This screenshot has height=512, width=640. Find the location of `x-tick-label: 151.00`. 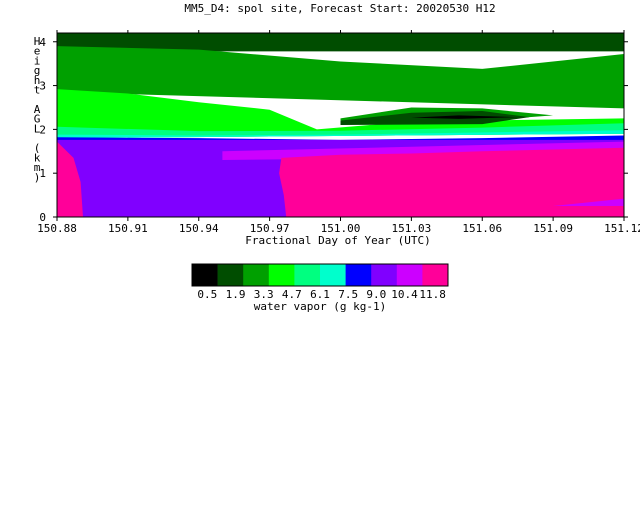

x-tick-label: 151.00 is located at coordinates (341, 228).